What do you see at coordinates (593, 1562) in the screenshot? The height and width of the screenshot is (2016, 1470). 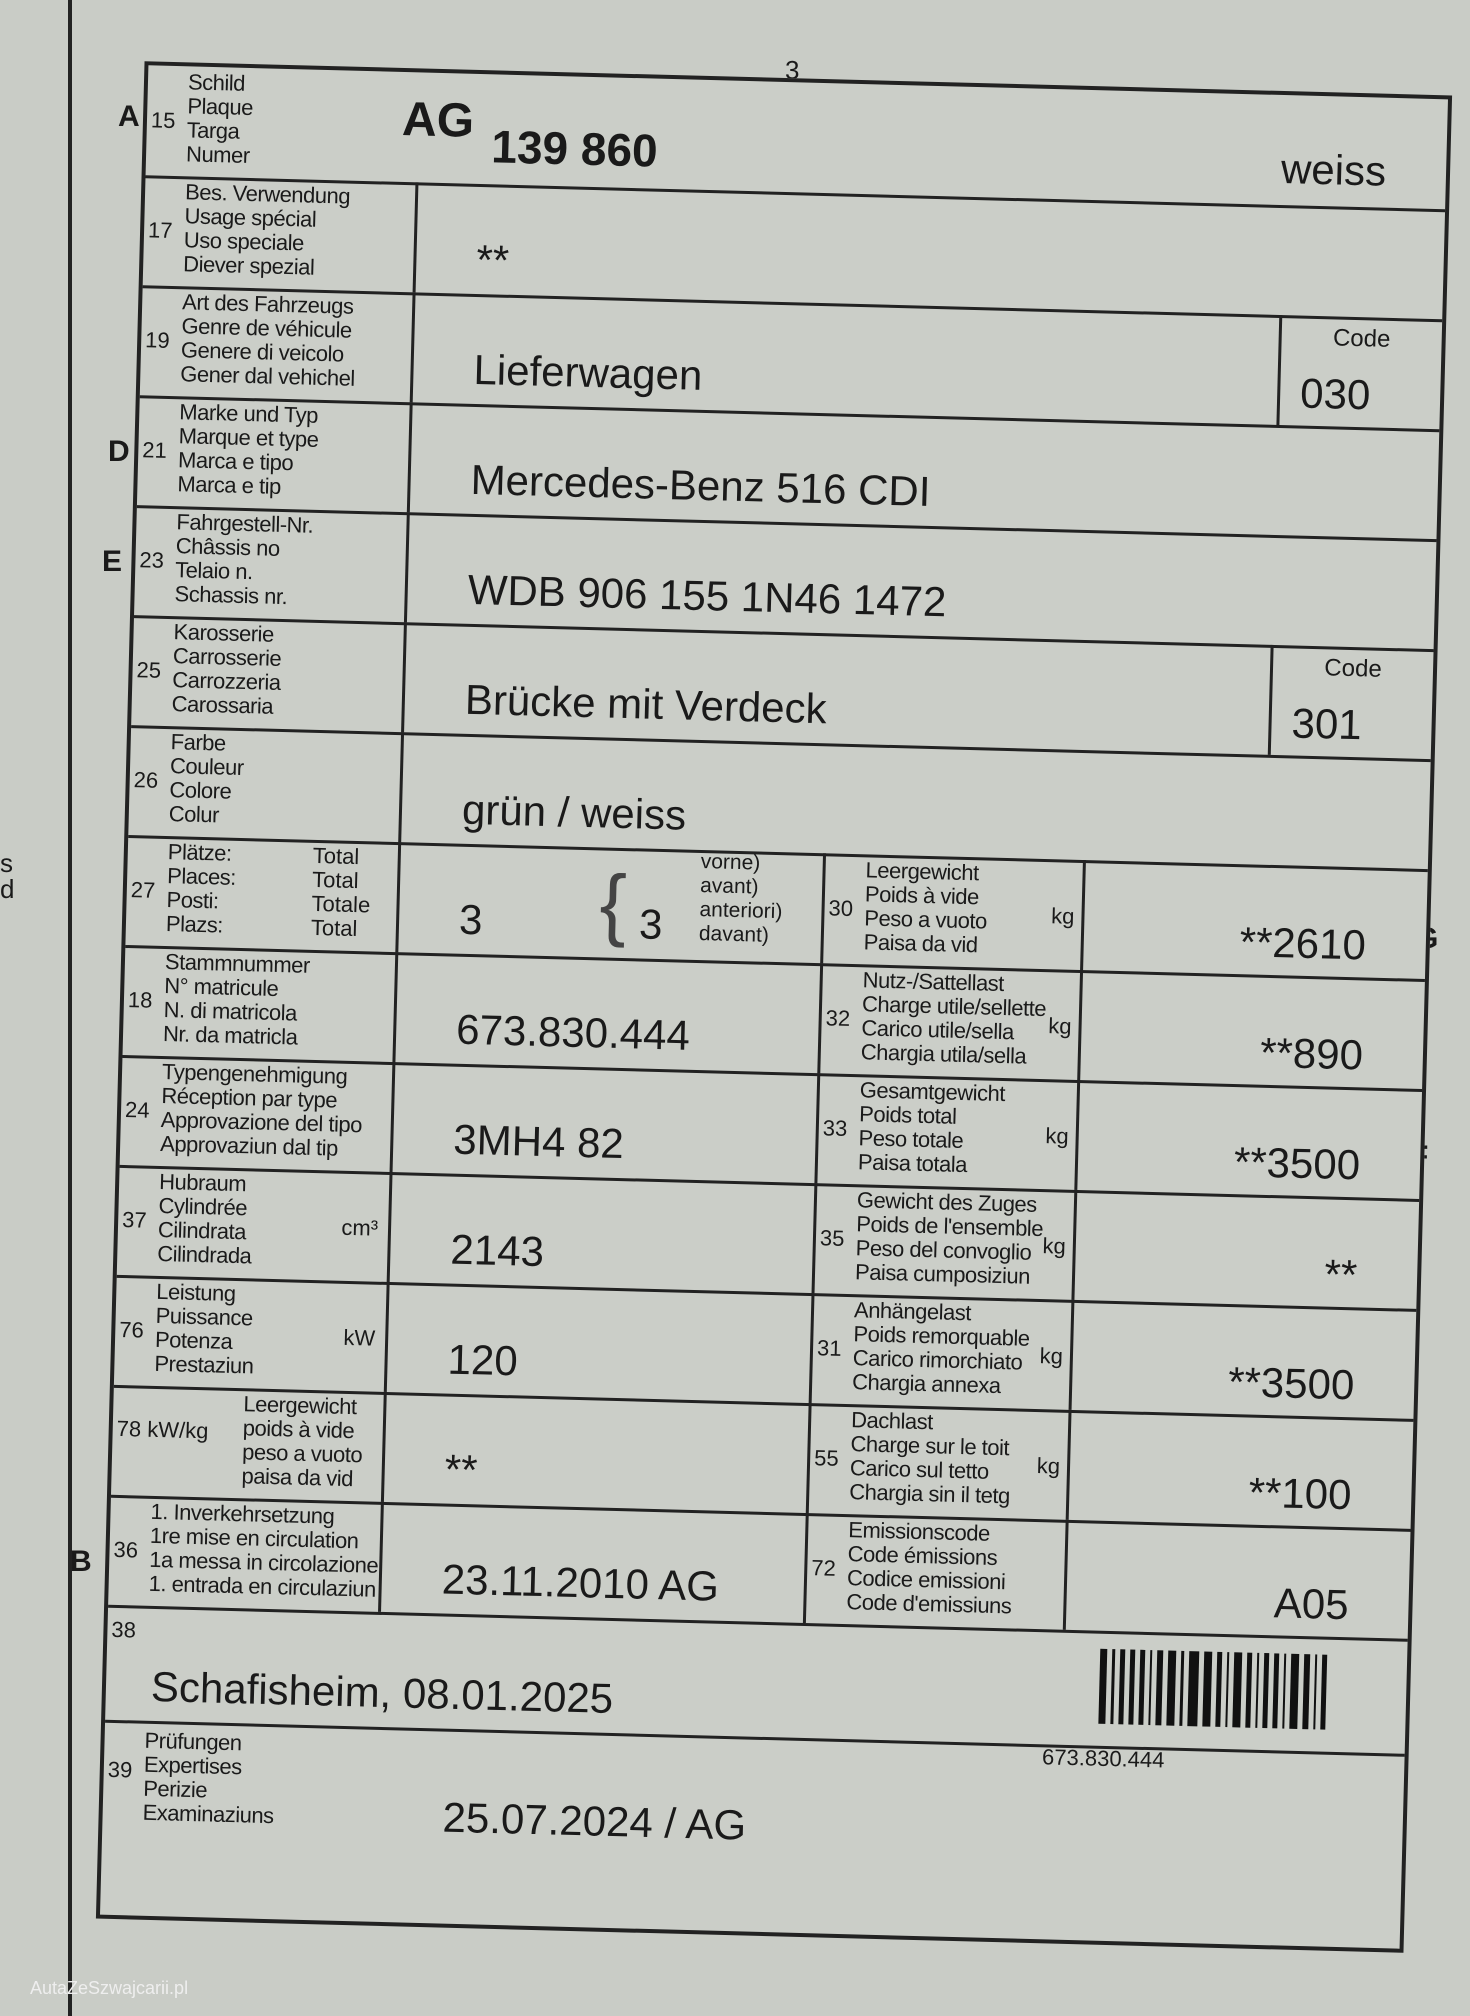 I see `field-value-cell: 23.11.2010 AG` at bounding box center [593, 1562].